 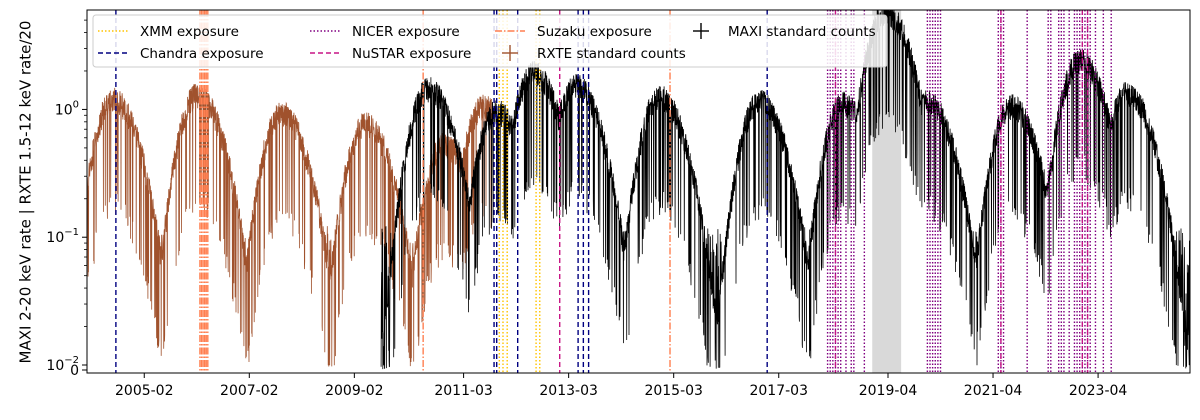 What do you see at coordinates (411, 54) in the screenshot?
I see `legend-label: NuSTAR exposure` at bounding box center [411, 54].